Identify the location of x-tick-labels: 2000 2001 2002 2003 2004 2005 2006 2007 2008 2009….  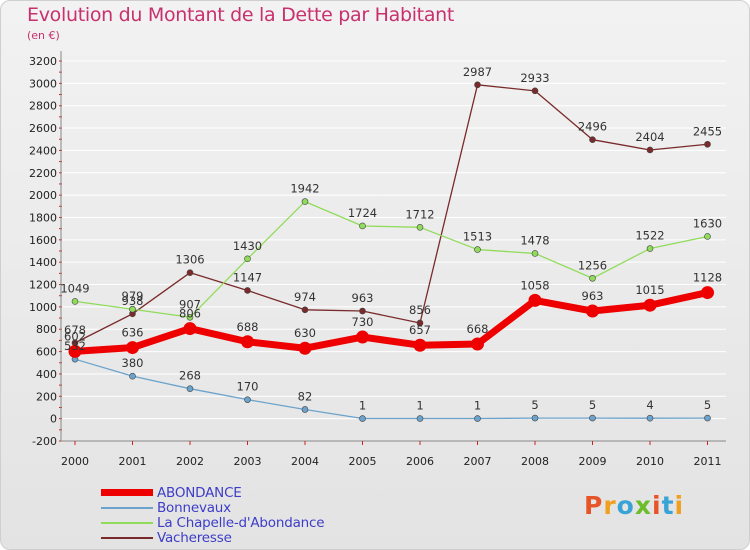
(391, 461).